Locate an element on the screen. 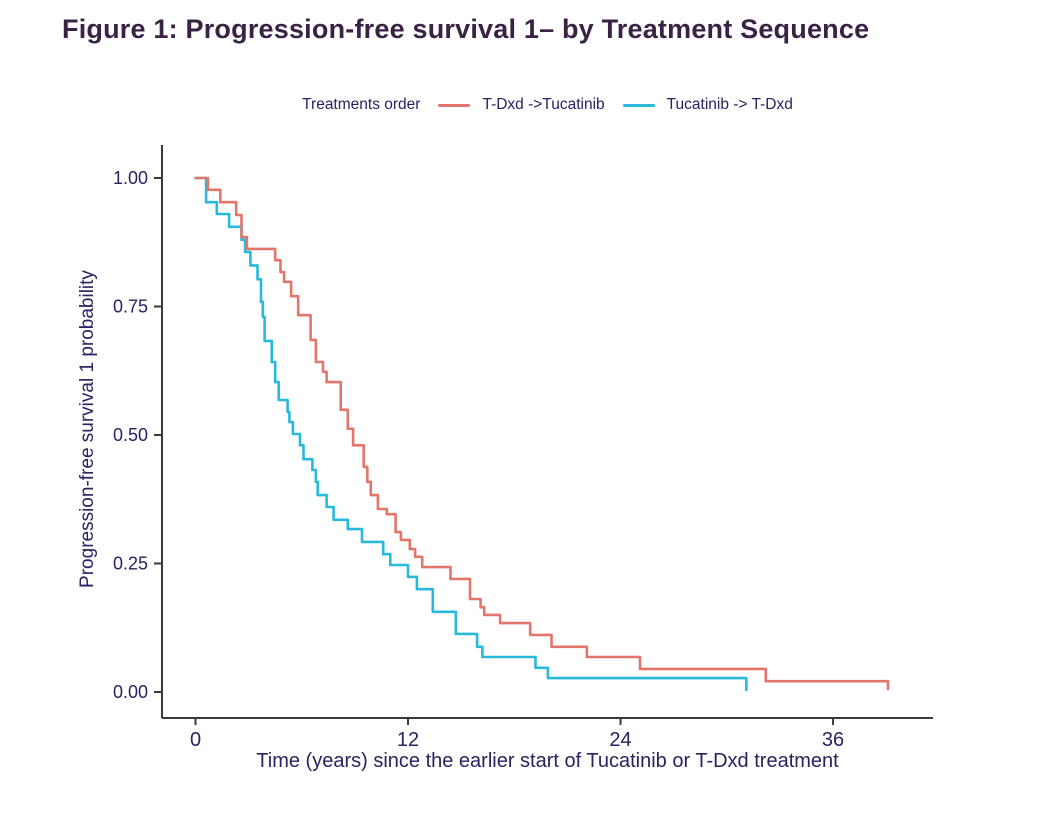 Image resolution: width=1042 pixels, height=838 pixels. legend-item-tdxd-first: T-Dxd ->Tucatinib is located at coordinates (521, 105).